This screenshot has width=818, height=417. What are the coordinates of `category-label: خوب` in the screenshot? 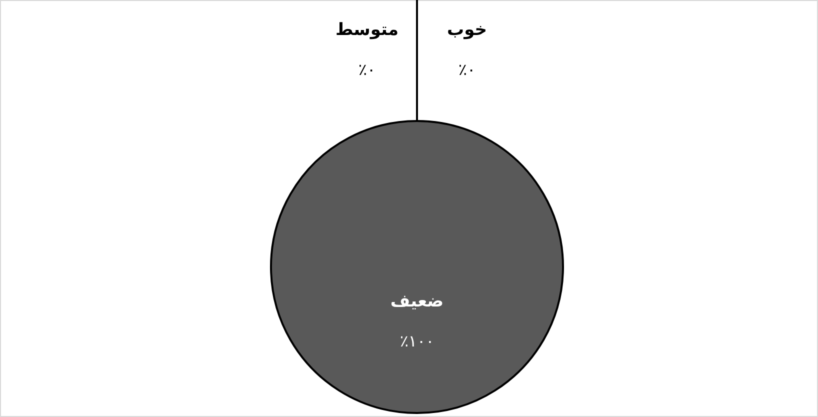 It's located at (467, 30).